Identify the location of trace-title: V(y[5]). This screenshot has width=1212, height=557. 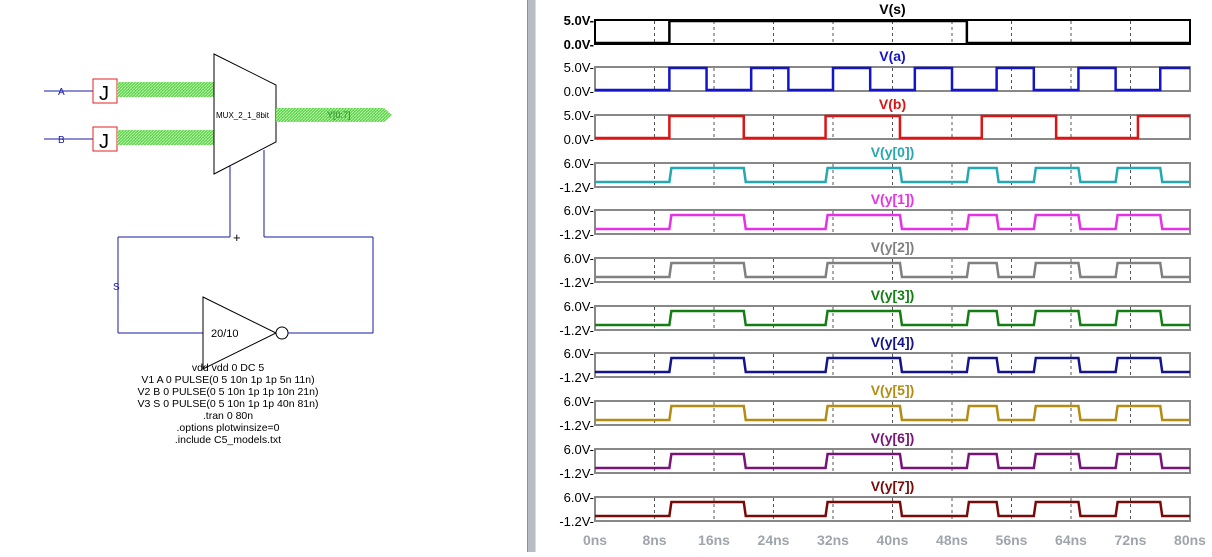
(893, 390).